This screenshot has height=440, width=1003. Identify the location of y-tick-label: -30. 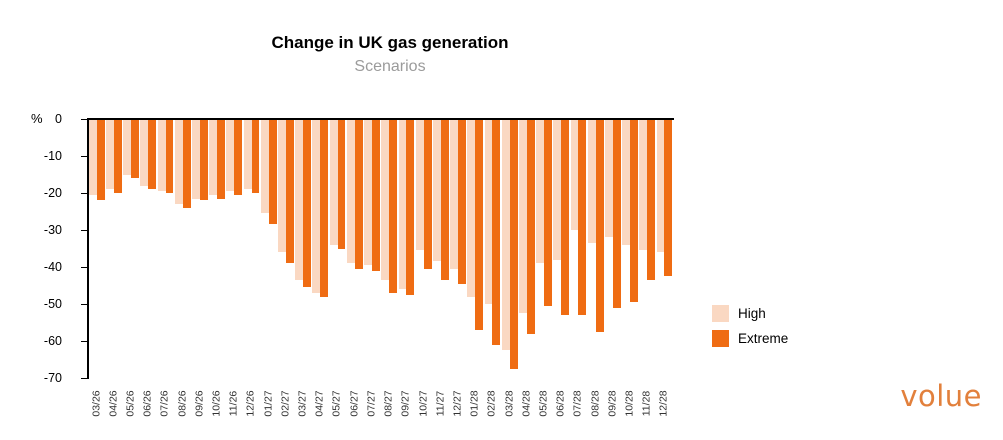
(52, 230).